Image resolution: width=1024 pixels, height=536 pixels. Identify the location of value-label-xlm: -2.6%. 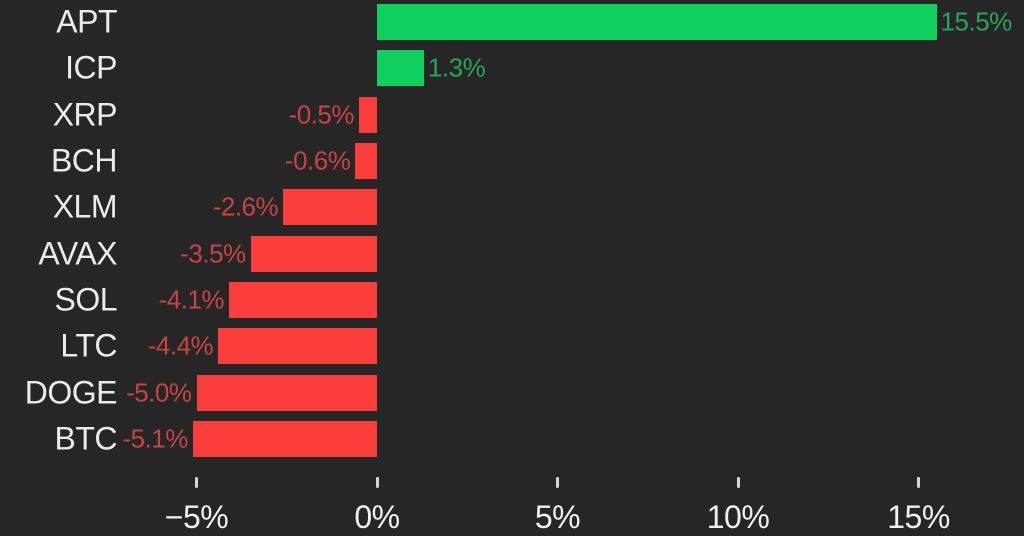
(245, 206).